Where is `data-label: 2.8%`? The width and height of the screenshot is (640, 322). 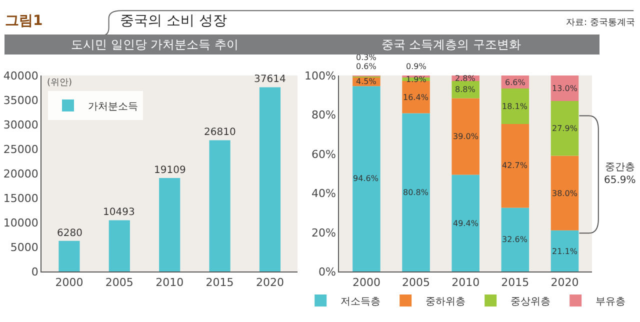
data-label: 2.8% is located at coordinates (465, 78).